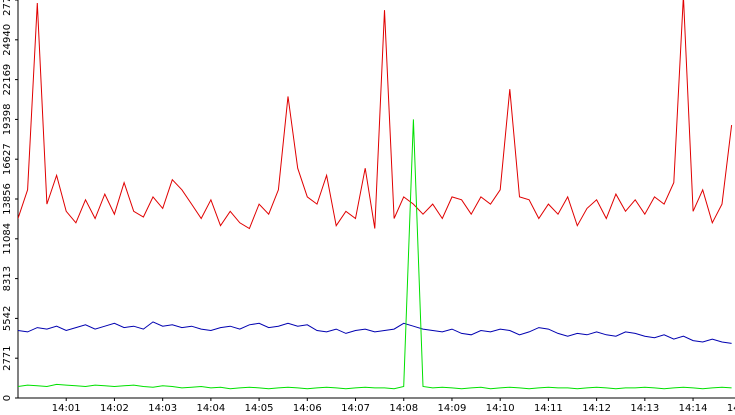 This screenshot has height=415, width=735. I want to click on x-tick-label: 14:11, so click(548, 408).